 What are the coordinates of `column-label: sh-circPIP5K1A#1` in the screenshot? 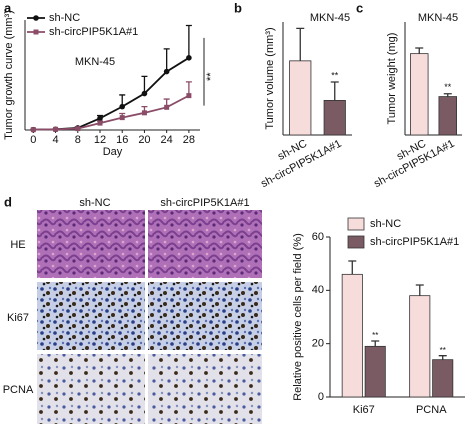 It's located at (204, 203).